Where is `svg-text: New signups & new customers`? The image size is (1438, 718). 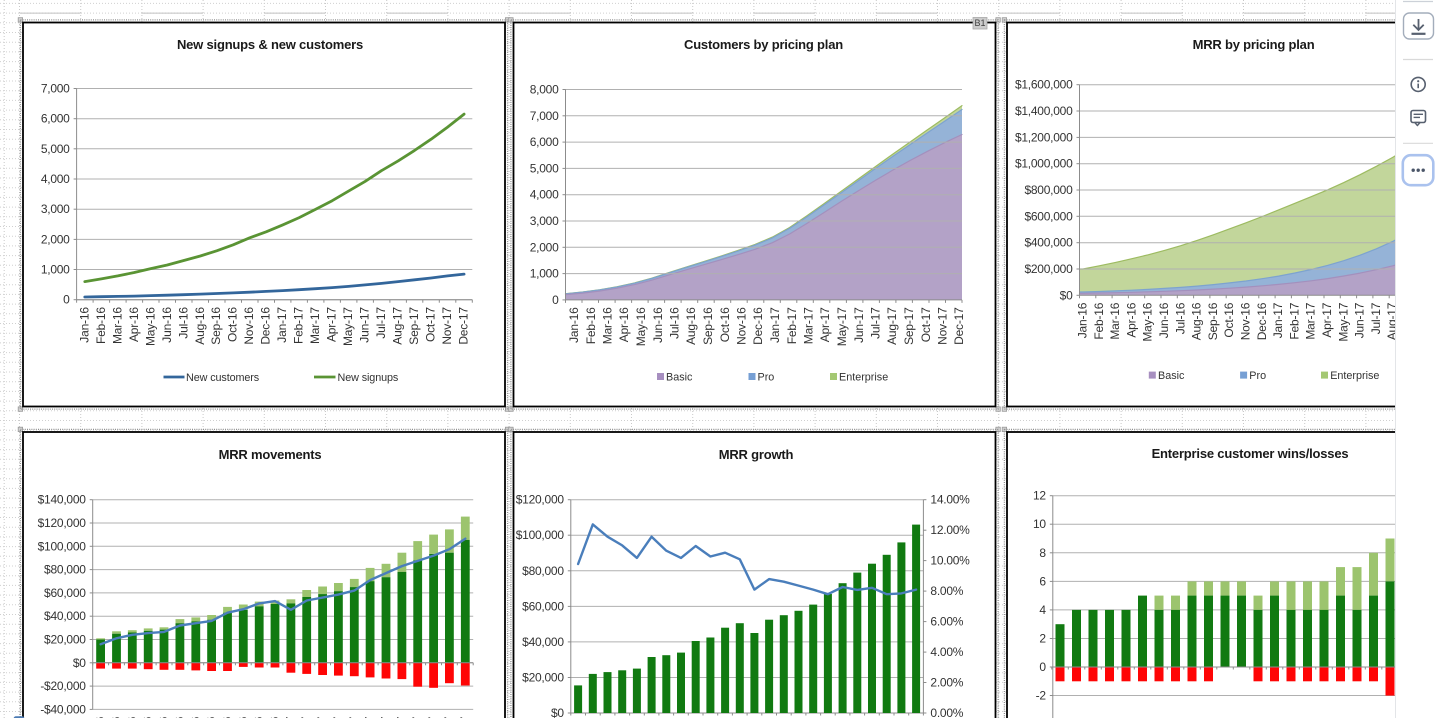
svg-text: New signups & new customers is located at coordinates (270, 44).